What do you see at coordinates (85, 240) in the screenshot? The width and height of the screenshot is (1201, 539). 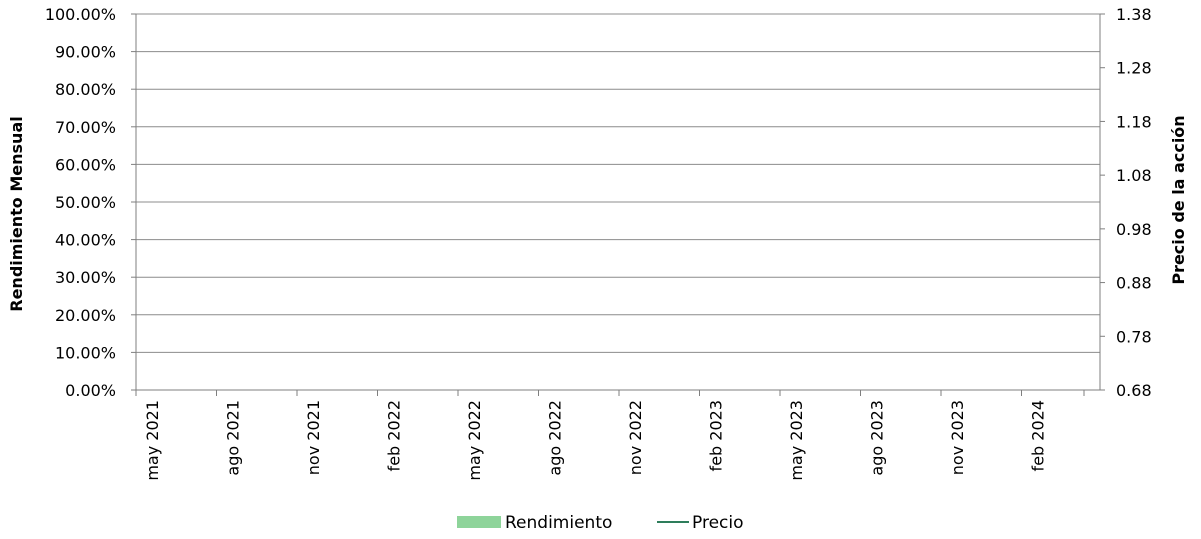 I see `y-tick-label: 40.00%` at bounding box center [85, 240].